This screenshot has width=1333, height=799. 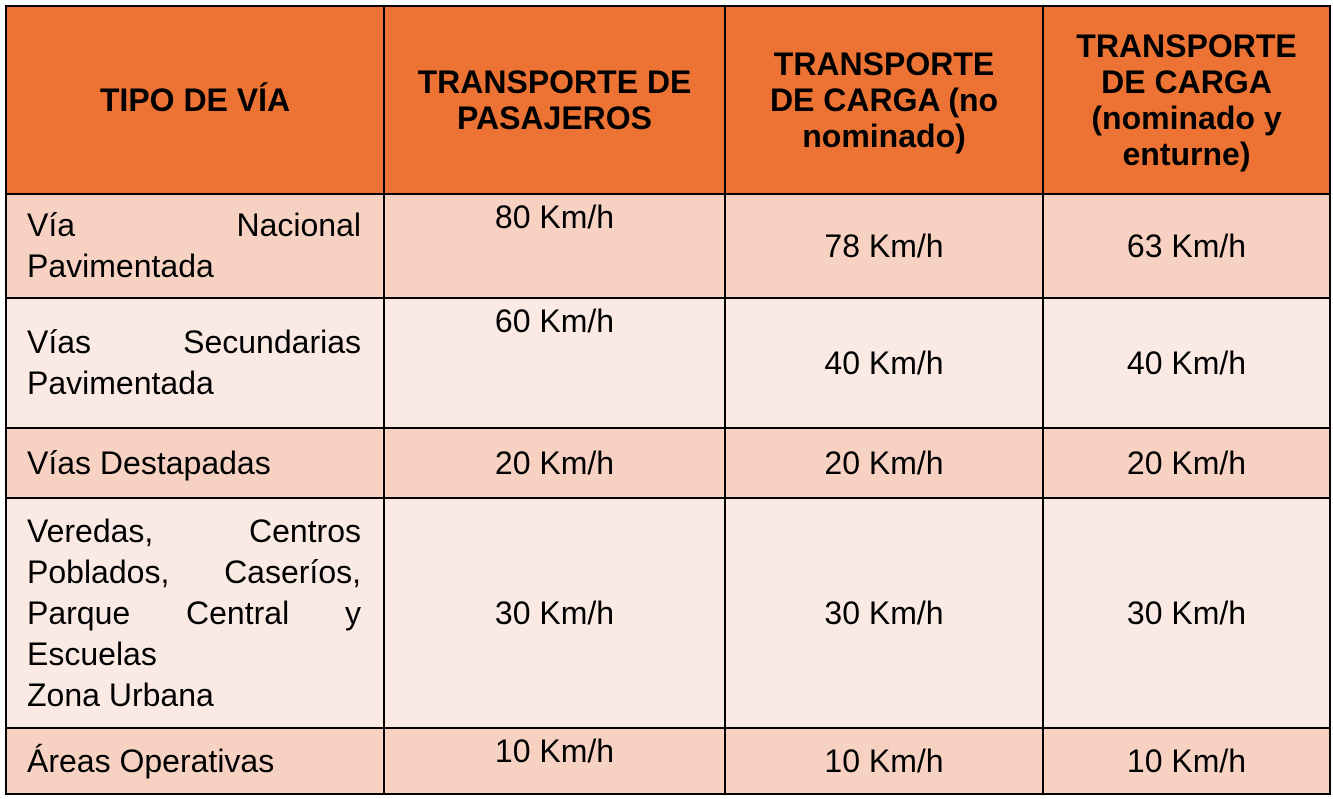 I want to click on cell-pasajeros: 80 Km/h, so click(x=554, y=246).